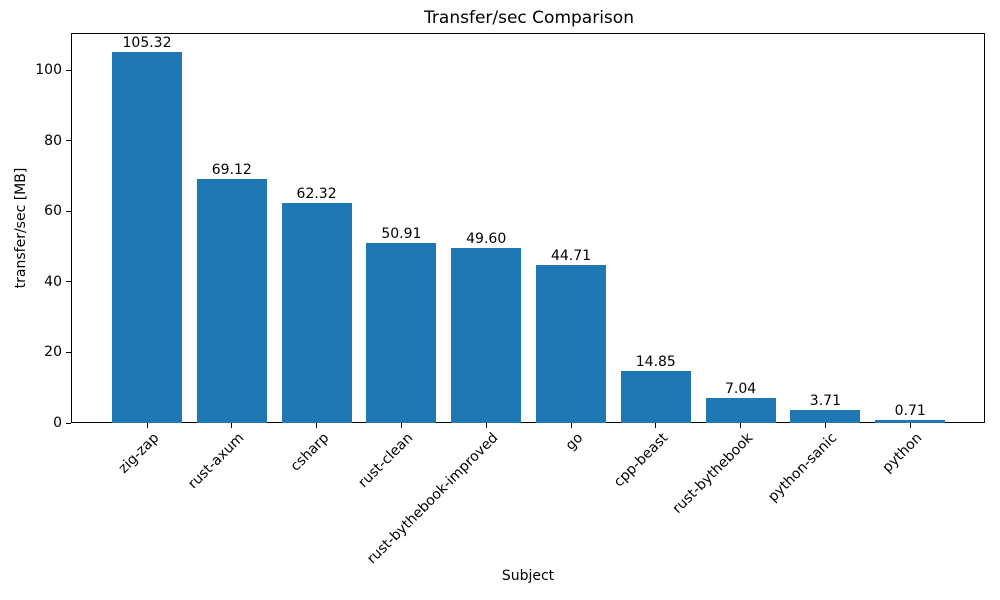 The image size is (1000, 600). I want to click on y-tick-label: 0, so click(57, 423).